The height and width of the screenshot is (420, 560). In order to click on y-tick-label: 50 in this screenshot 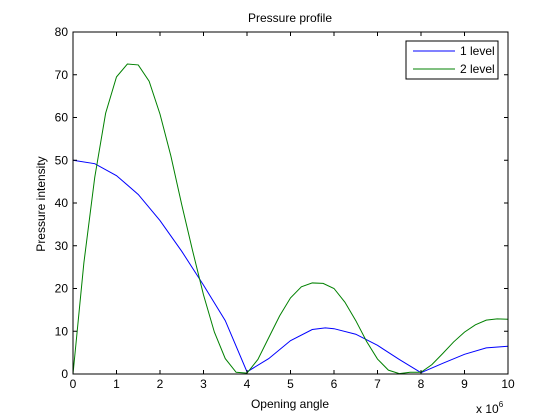, I will do `click(62, 160)`.